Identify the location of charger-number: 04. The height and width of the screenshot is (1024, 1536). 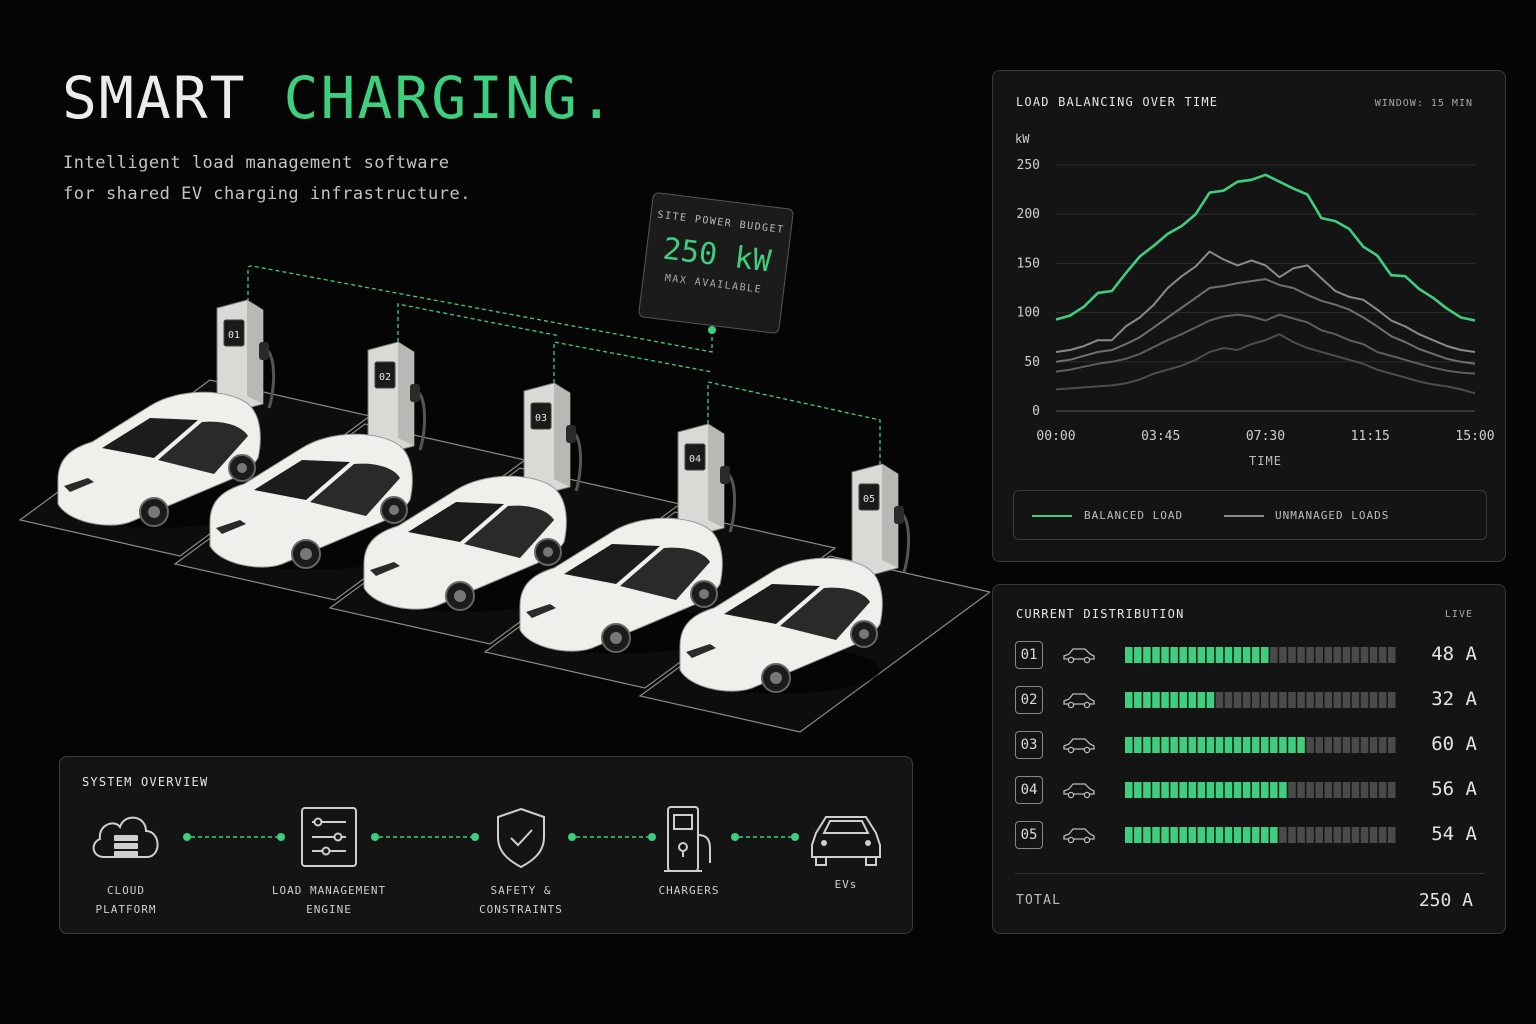
(1029, 790).